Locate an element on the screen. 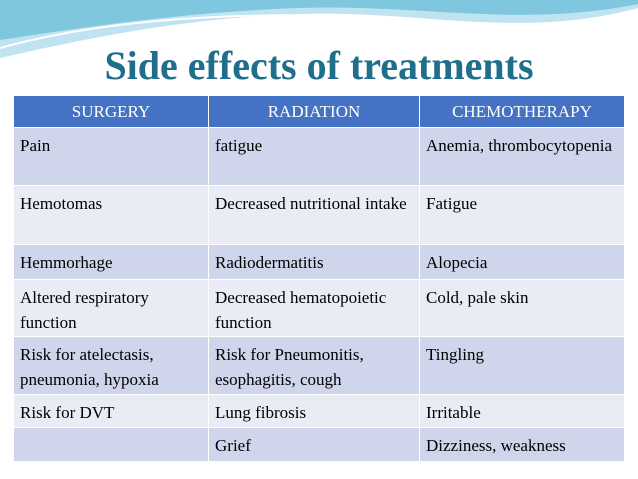 This screenshot has height=479, width=638. table-row: Risk for DVT Lung fibrosis Irritable is located at coordinates (319, 411).